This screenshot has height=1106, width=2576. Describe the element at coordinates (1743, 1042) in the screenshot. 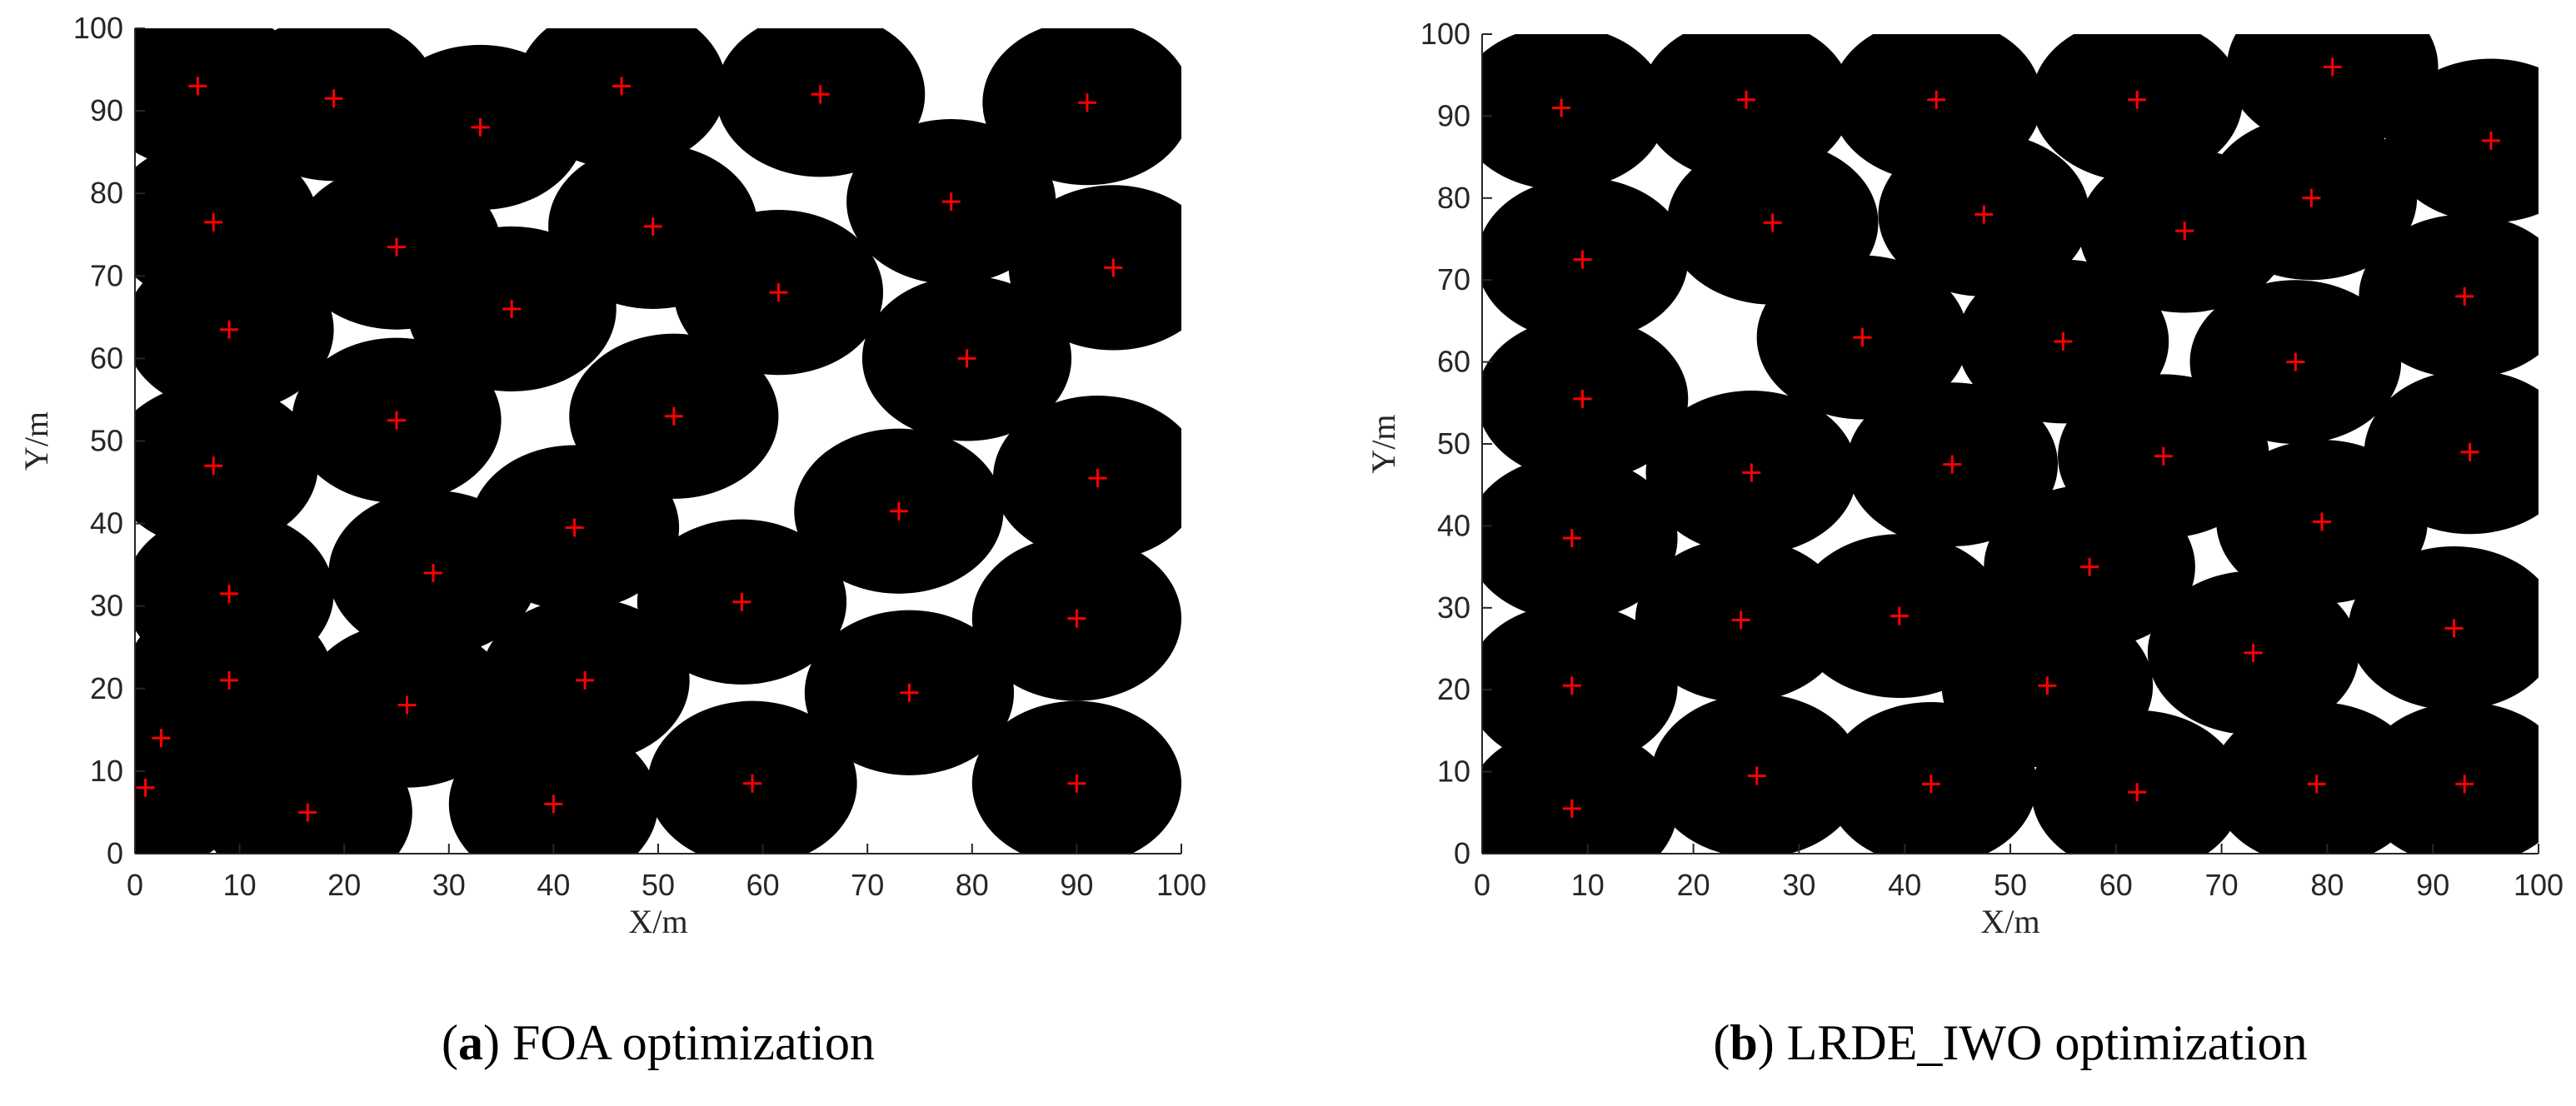

I see `caption-part: b` at that location.